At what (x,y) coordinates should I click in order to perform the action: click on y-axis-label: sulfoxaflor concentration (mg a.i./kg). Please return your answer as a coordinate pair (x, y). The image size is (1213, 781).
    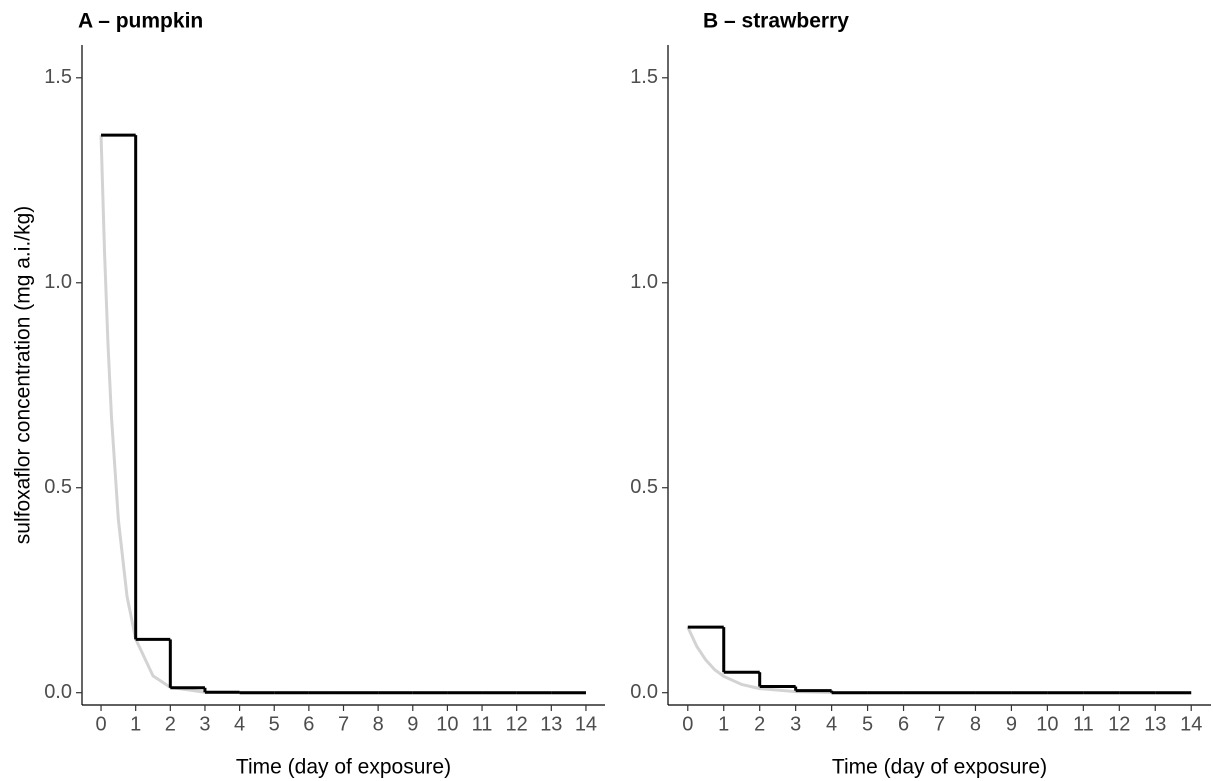
    Looking at the image, I should click on (23, 375).